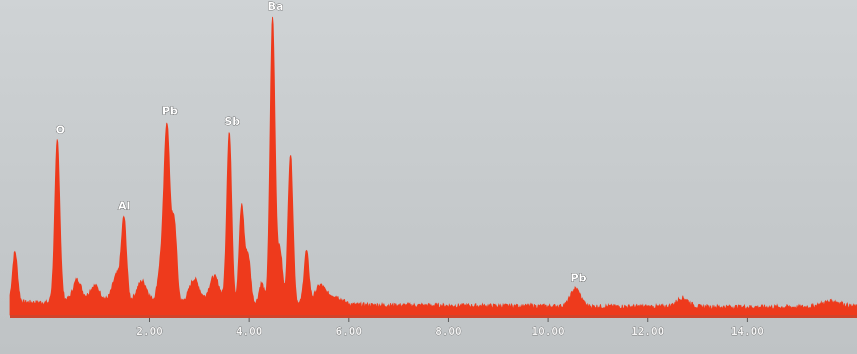  Describe the element at coordinates (349, 331) in the screenshot. I see `x-tick-label: 6.00` at that location.